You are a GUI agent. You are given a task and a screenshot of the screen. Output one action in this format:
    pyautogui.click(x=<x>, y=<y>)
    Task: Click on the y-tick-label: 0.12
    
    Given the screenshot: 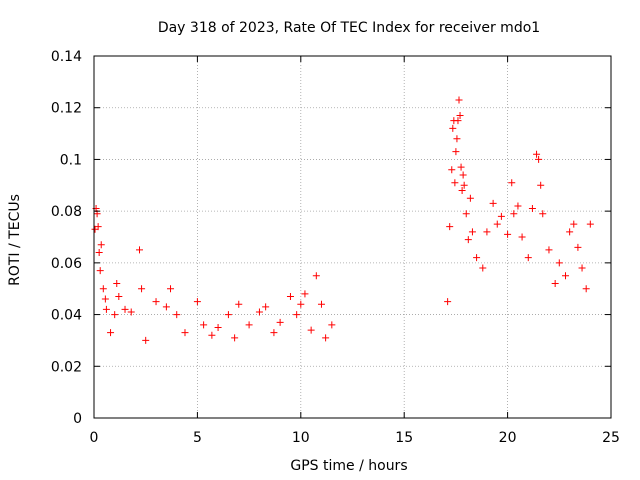 What is the action you would take?
    pyautogui.click(x=66, y=109)
    